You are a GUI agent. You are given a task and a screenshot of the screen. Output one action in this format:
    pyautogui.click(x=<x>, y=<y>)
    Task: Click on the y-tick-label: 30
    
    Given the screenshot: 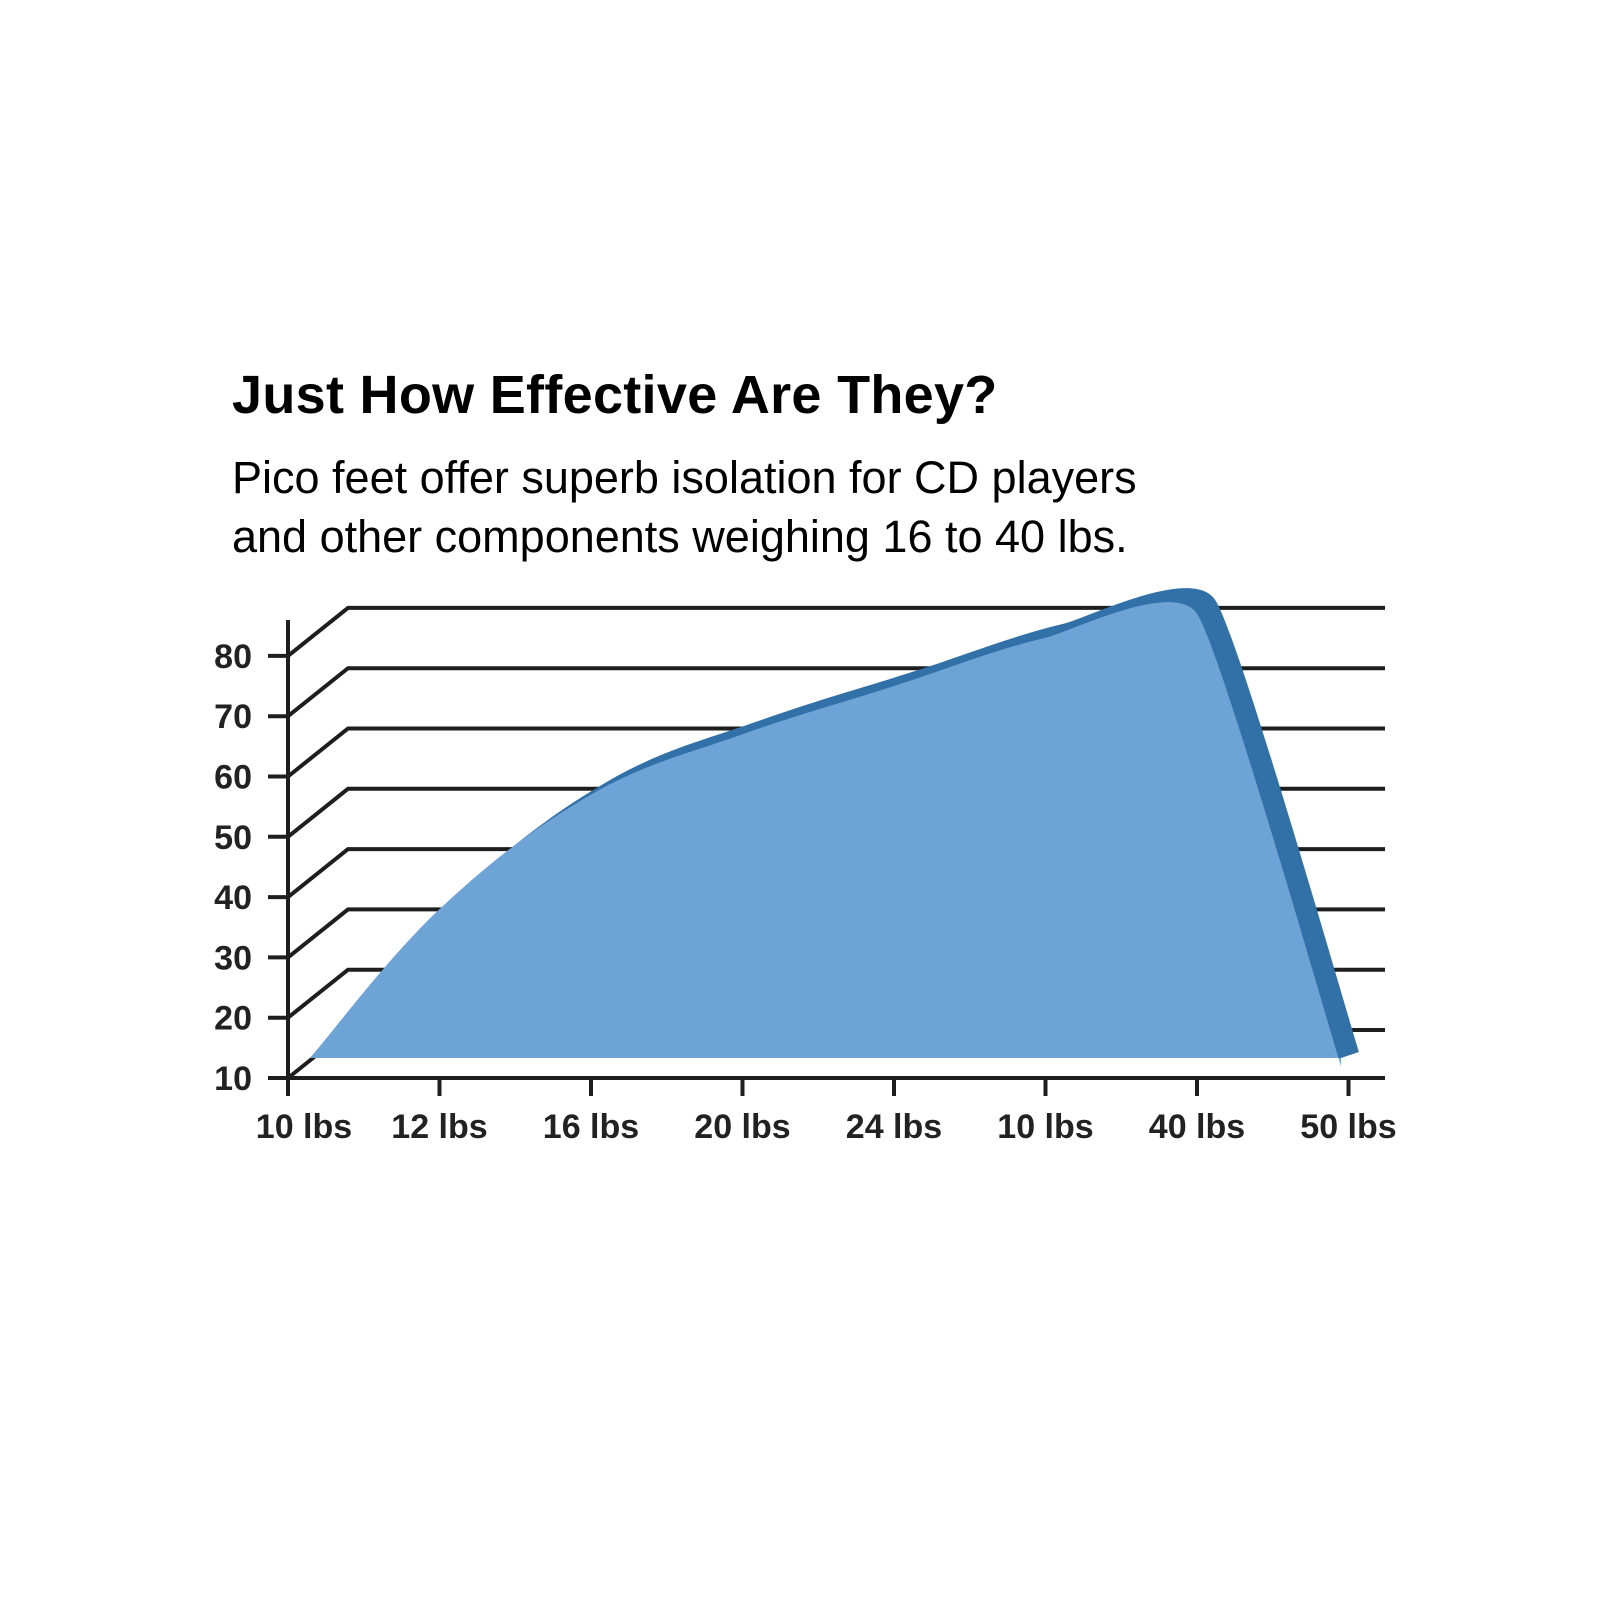 What is the action you would take?
    pyautogui.click(x=233, y=958)
    